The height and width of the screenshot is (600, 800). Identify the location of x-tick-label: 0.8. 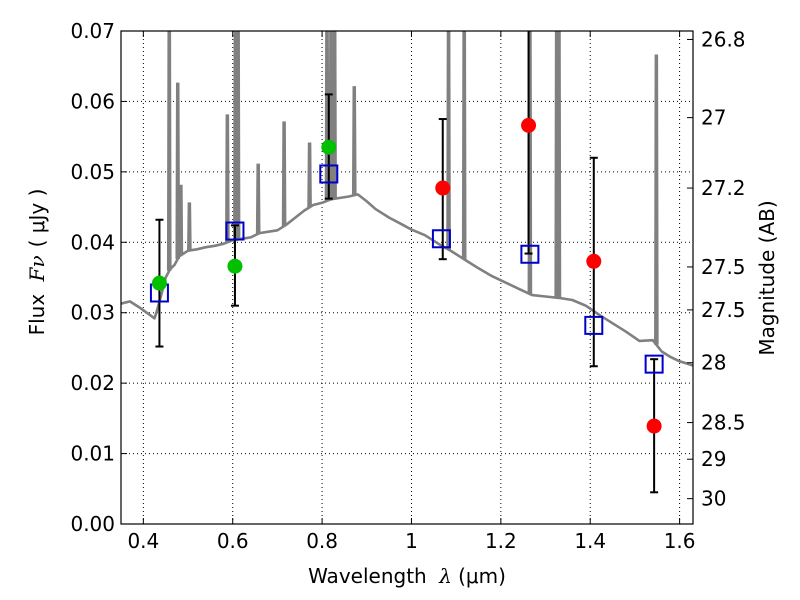
(322, 541).